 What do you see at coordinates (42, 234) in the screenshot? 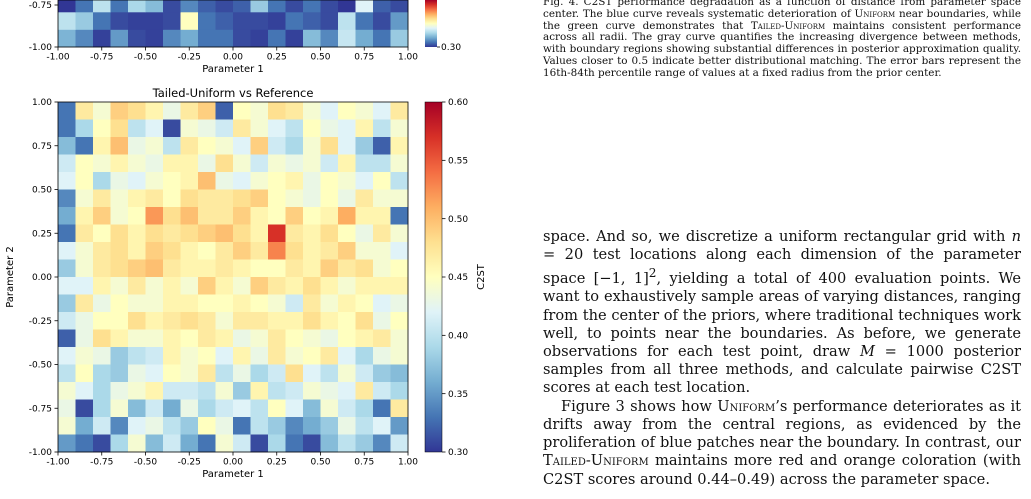
I see `main-y-tick-label: 0.25` at bounding box center [42, 234].